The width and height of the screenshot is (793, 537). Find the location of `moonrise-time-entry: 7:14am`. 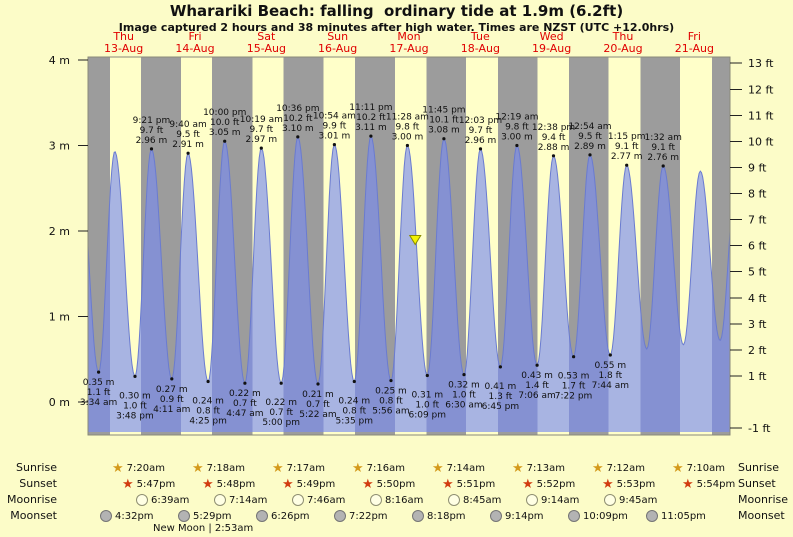

moonrise-time-entry: 7:14am is located at coordinates (240, 500).